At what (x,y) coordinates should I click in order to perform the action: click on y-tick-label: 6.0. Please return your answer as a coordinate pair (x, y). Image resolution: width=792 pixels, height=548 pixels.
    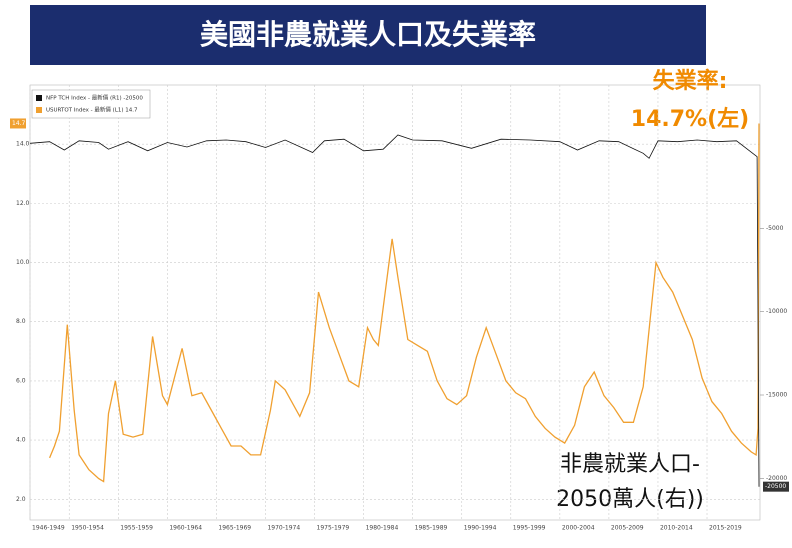
    Looking at the image, I should click on (21, 380).